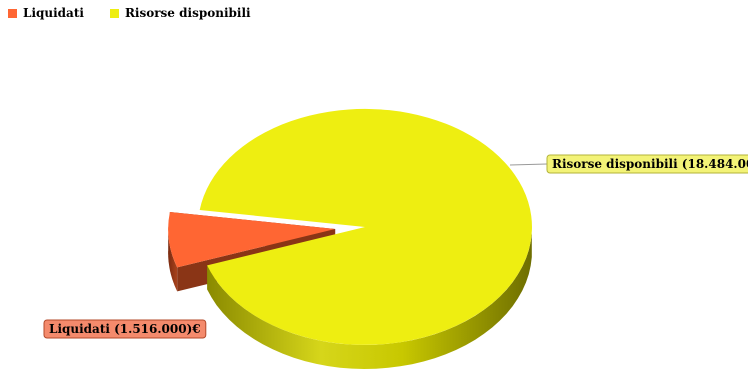 The image size is (748, 372). I want to click on legend-item-risorse: Risorse disponibili, so click(180, 13).